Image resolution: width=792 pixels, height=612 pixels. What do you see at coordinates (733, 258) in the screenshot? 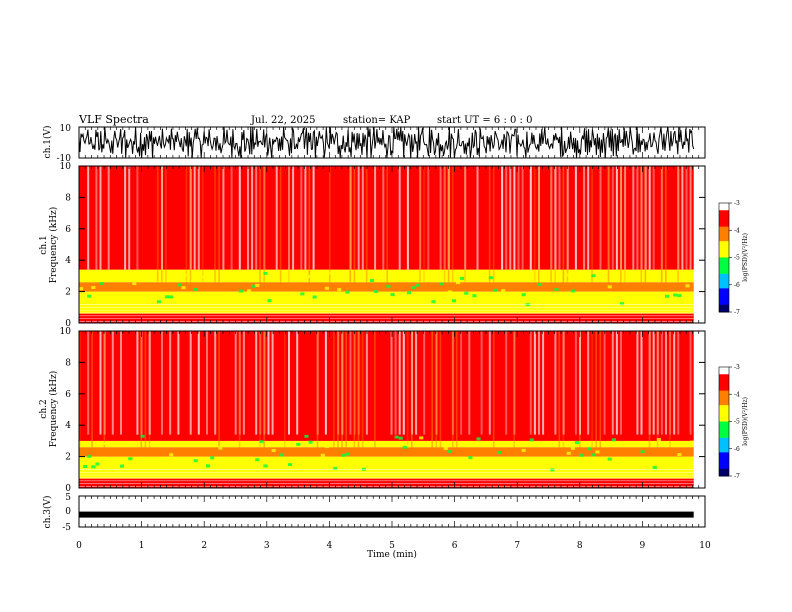
I see `colorbar-ch1: -3 -4 -5 -6 -7 log(PSD)(V²/Hz)` at bounding box center [733, 258].